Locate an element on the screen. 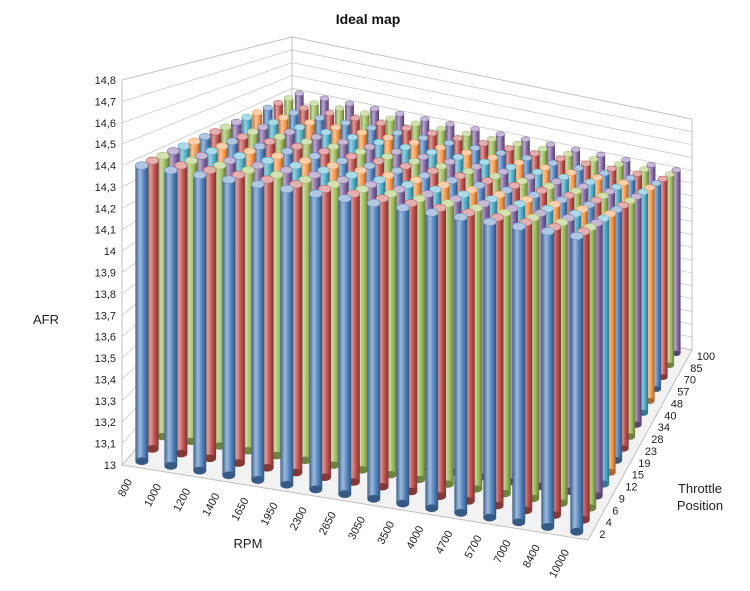  x-tick-label: 2650 is located at coordinates (328, 523).